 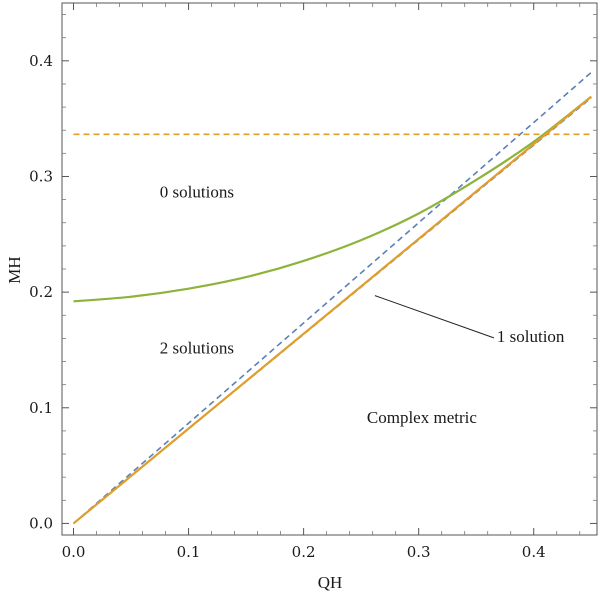 What do you see at coordinates (41, 523) in the screenshot?
I see `y-tick-label: 0.0` at bounding box center [41, 523].